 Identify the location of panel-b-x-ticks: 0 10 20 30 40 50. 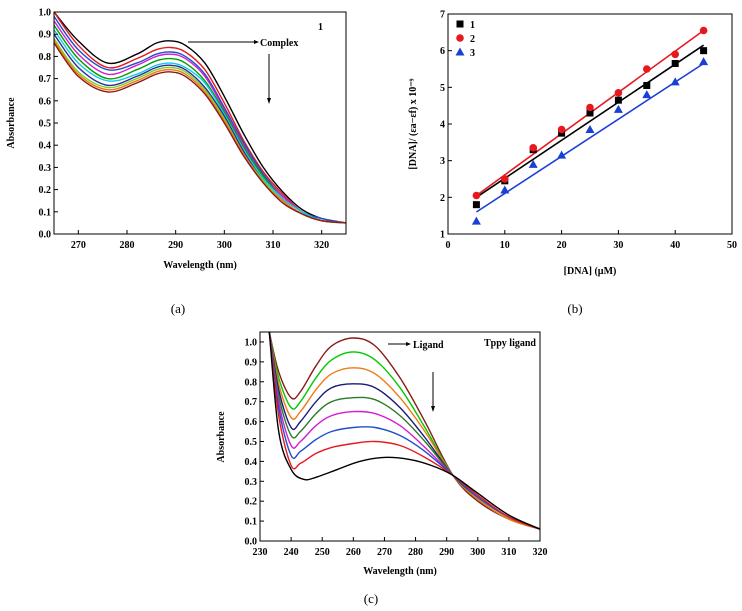
(591, 240).